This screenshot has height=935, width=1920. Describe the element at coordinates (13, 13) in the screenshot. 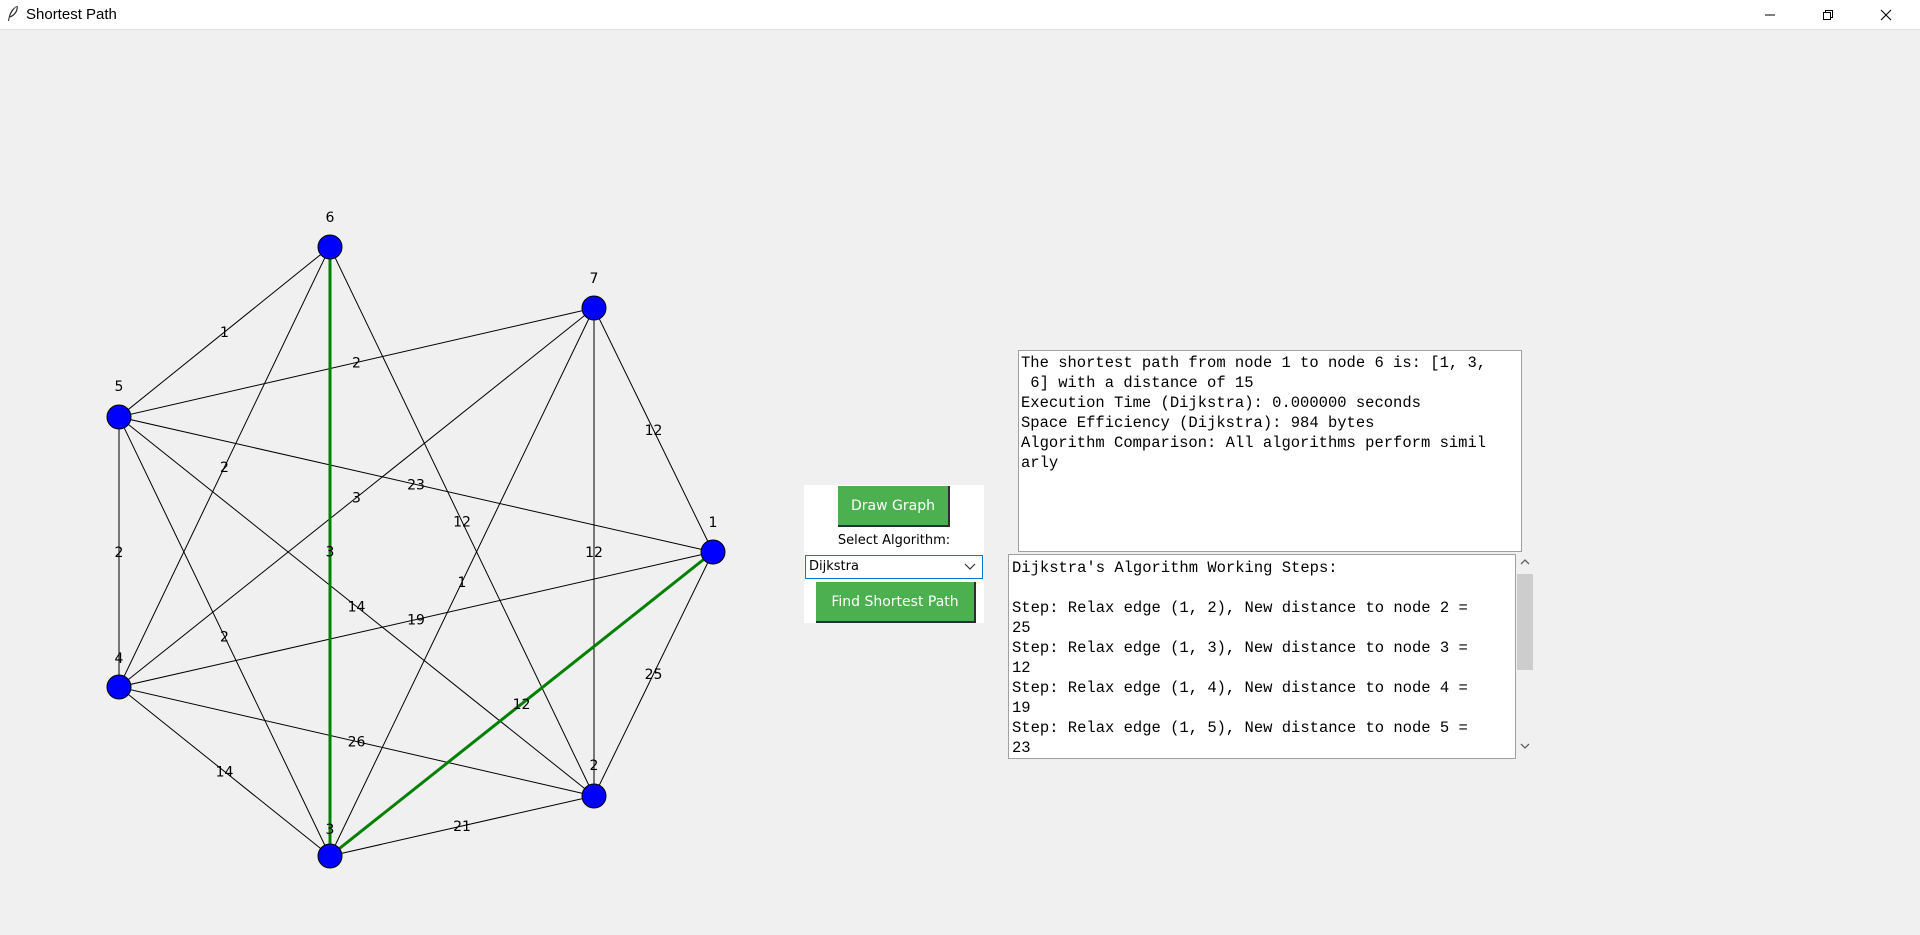

I see `feather-icon` at that location.